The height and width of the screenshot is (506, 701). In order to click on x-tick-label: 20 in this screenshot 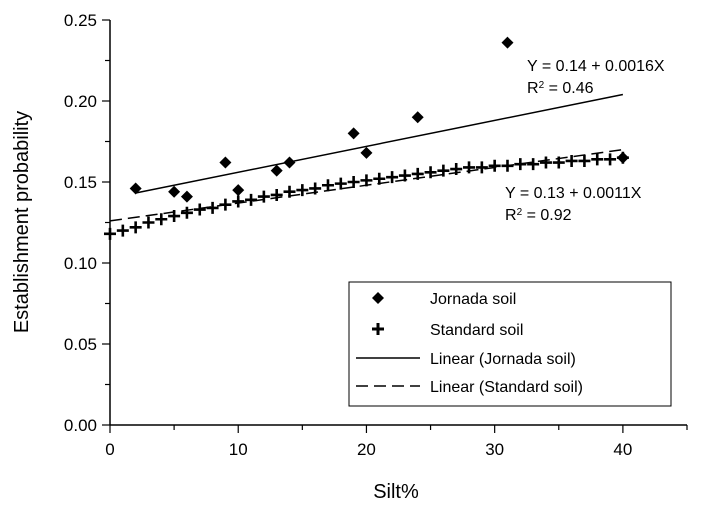, I will do `click(366, 449)`.